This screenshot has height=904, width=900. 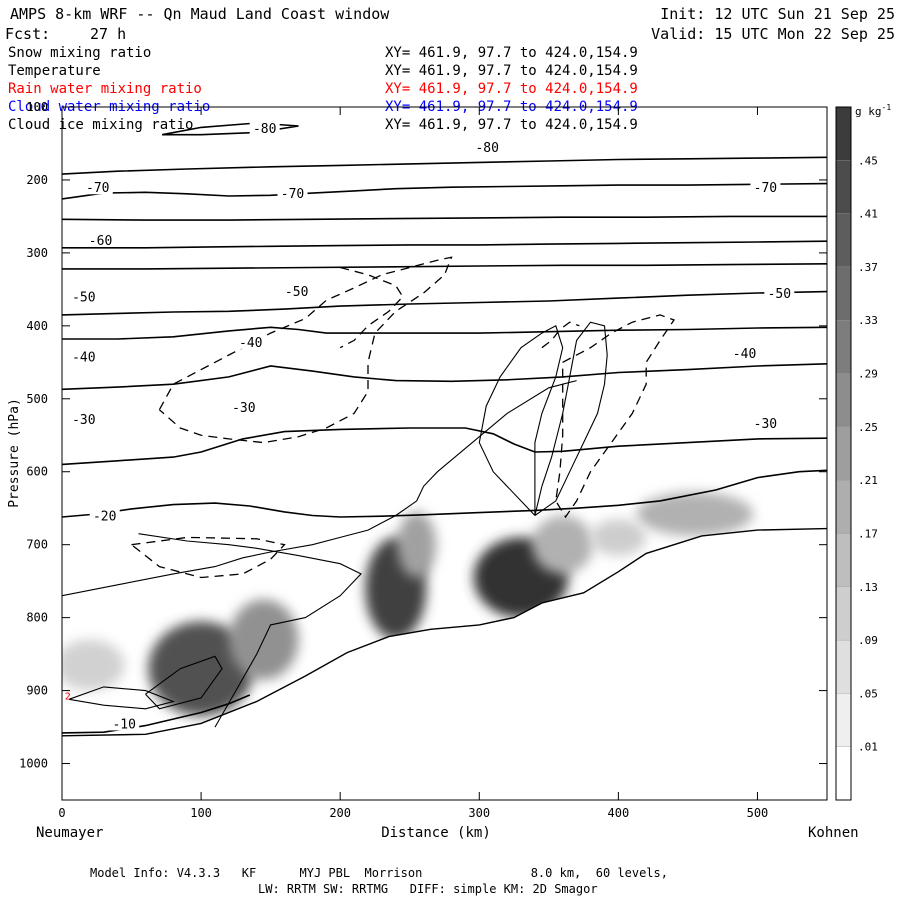 What do you see at coordinates (868, 214) in the screenshot?
I see `colorbar-label-10: .41` at bounding box center [868, 214].